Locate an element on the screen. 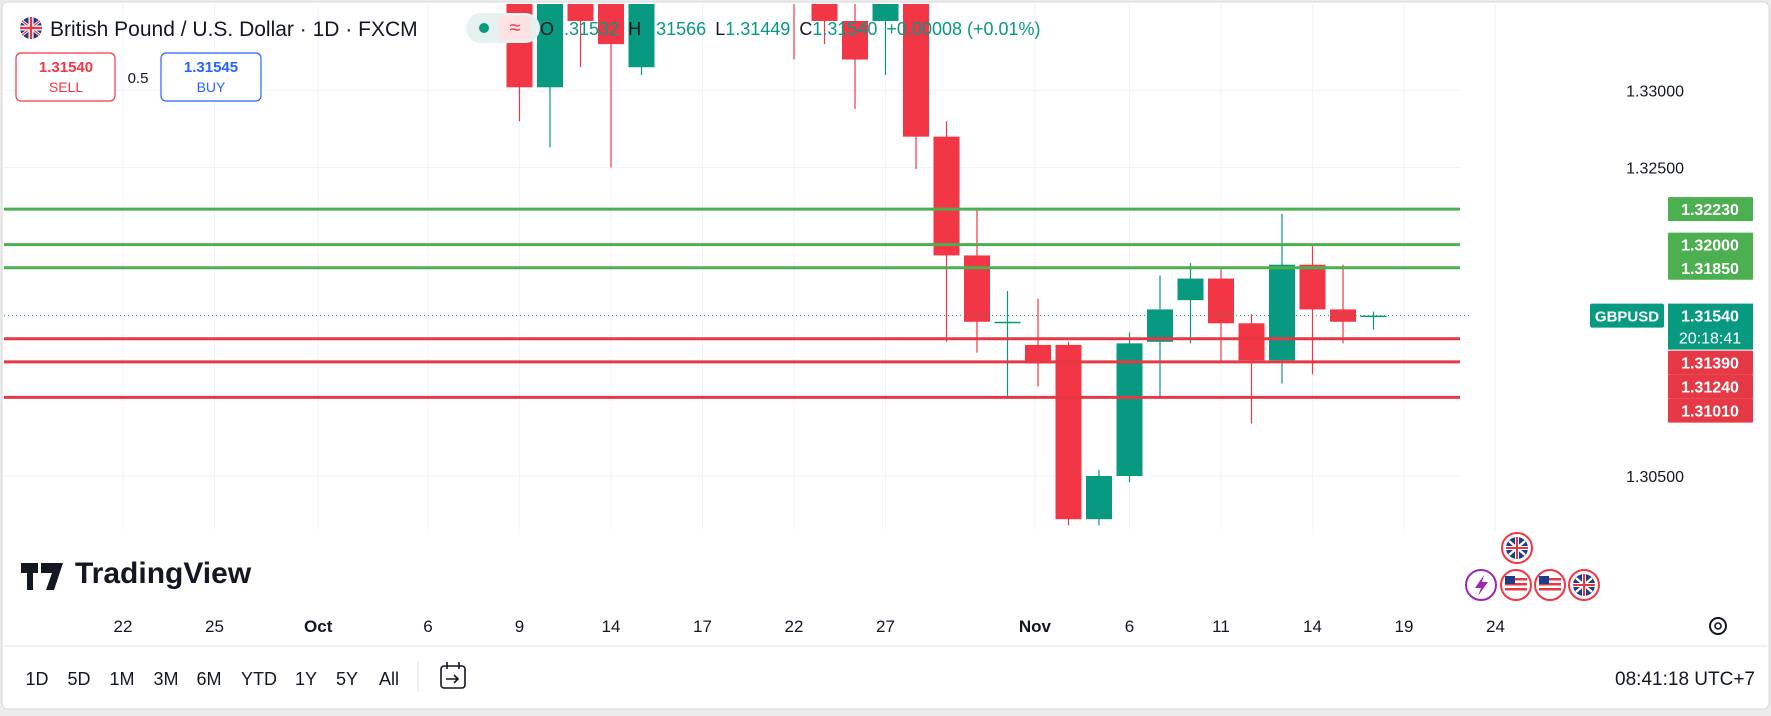 Image resolution: width=1771 pixels, height=716 pixels. svg-text: BUY is located at coordinates (211, 87).